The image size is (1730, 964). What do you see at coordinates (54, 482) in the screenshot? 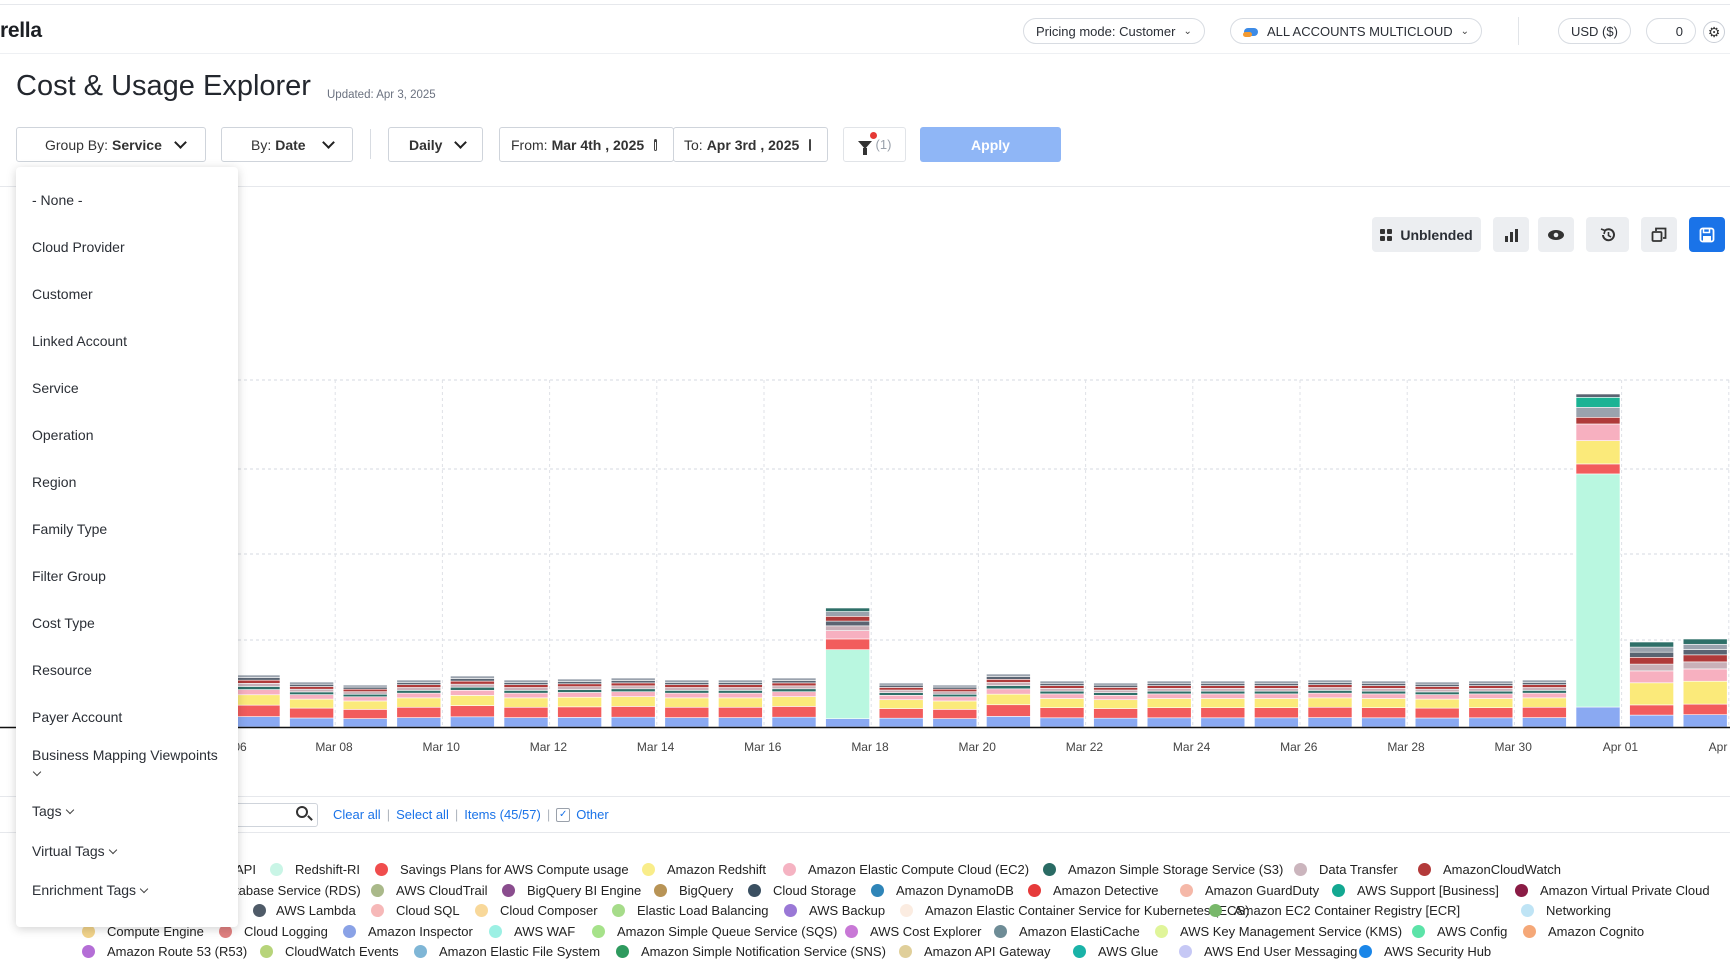
I see `dropdown-option: Region` at bounding box center [54, 482].